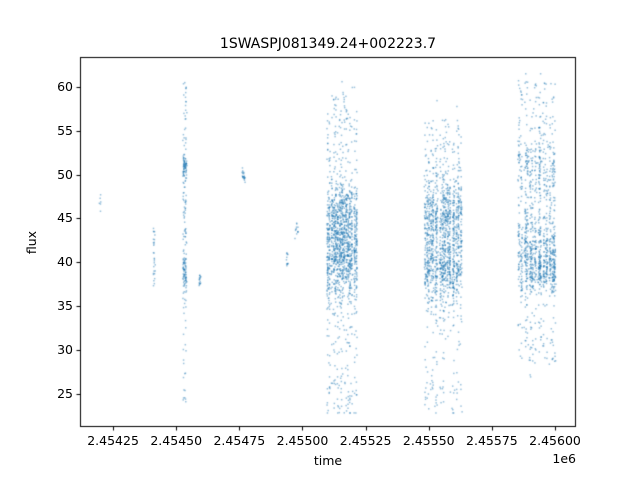 The width and height of the screenshot is (640, 480). What do you see at coordinates (428, 440) in the screenshot?
I see `x-tick-label: 2.45550` at bounding box center [428, 440].